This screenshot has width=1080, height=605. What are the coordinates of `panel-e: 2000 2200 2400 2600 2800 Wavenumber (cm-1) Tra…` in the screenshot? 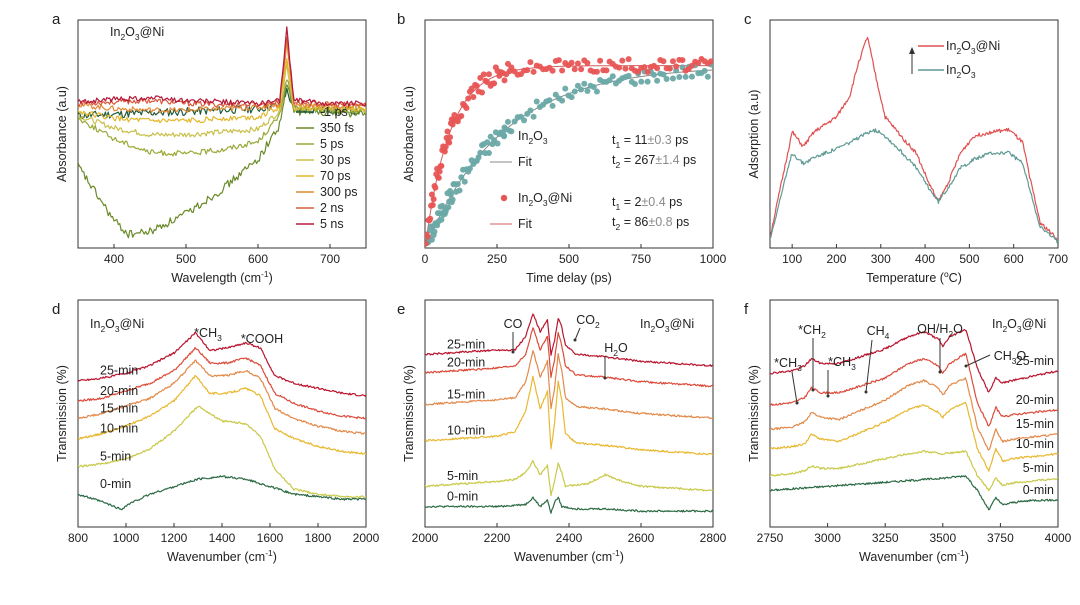 It's located at (562, 431).